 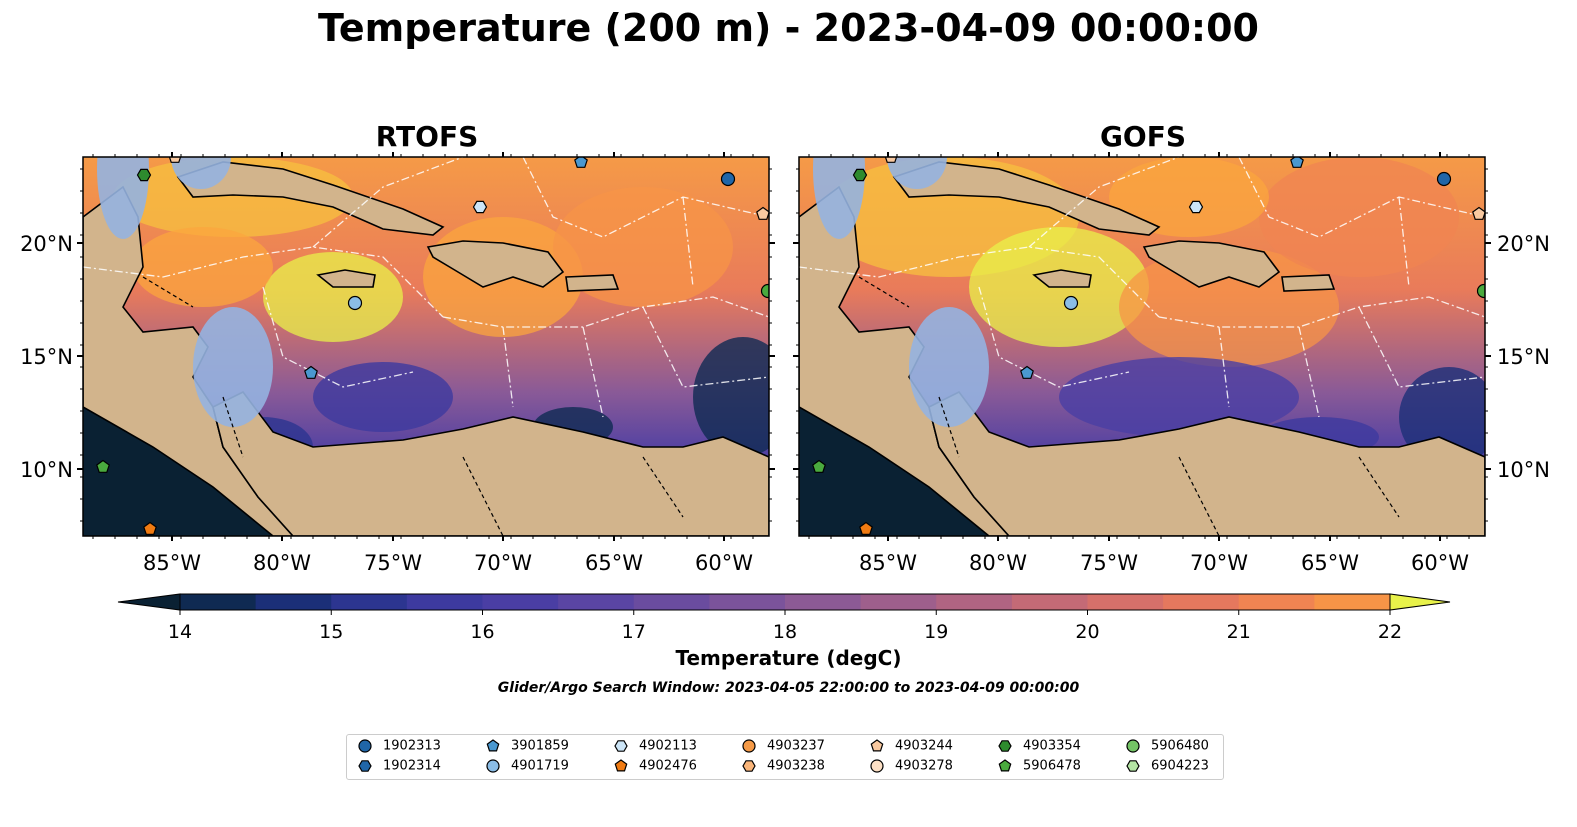 What do you see at coordinates (911, 746) in the screenshot?
I see `legend-entry: 4903244` at bounding box center [911, 746].